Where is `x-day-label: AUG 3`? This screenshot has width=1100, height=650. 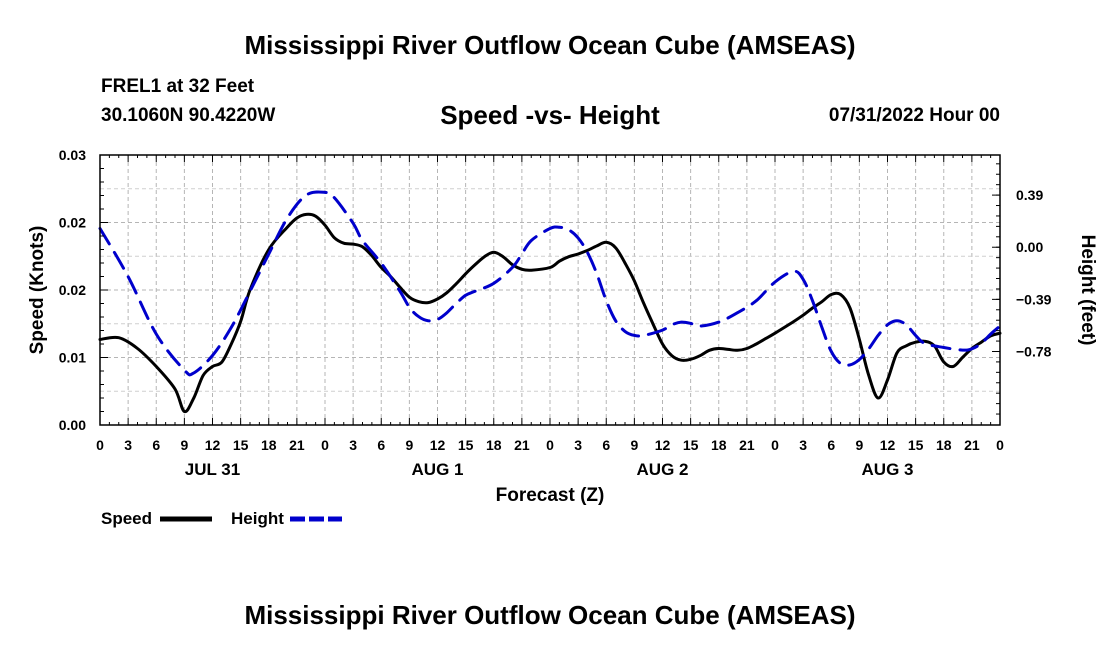 x-day-label: AUG 3 is located at coordinates (888, 469).